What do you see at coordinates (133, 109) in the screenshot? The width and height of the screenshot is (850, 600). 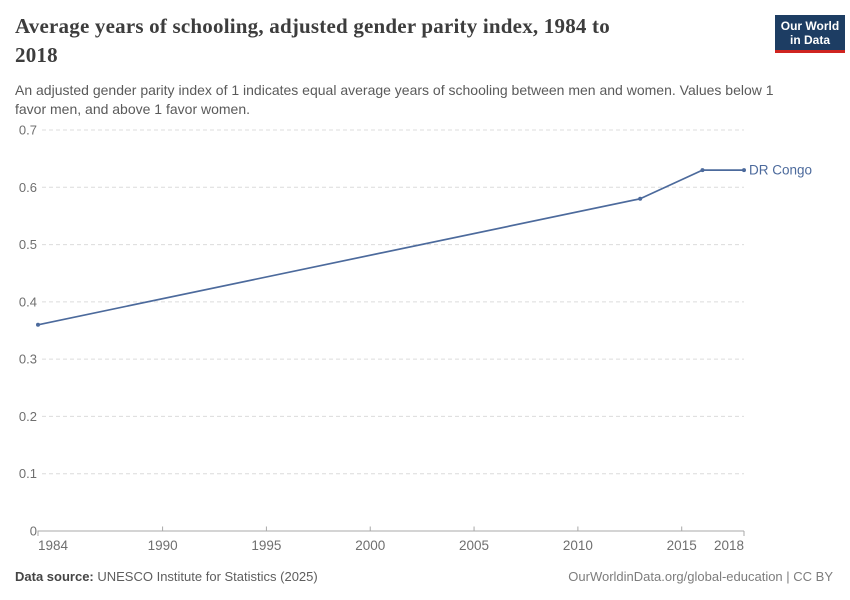 I see `chart-subtitle-line2: favor men, and above 1 favor women.` at bounding box center [133, 109].